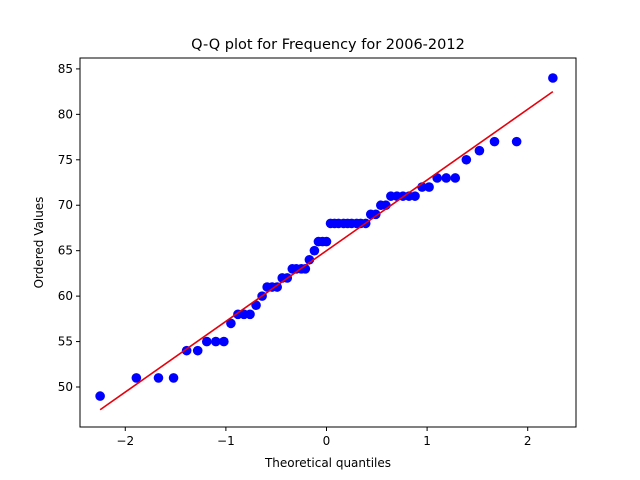 The height and width of the screenshot is (480, 640). Describe the element at coordinates (427, 441) in the screenshot. I see `x-tick-label: 1` at that location.